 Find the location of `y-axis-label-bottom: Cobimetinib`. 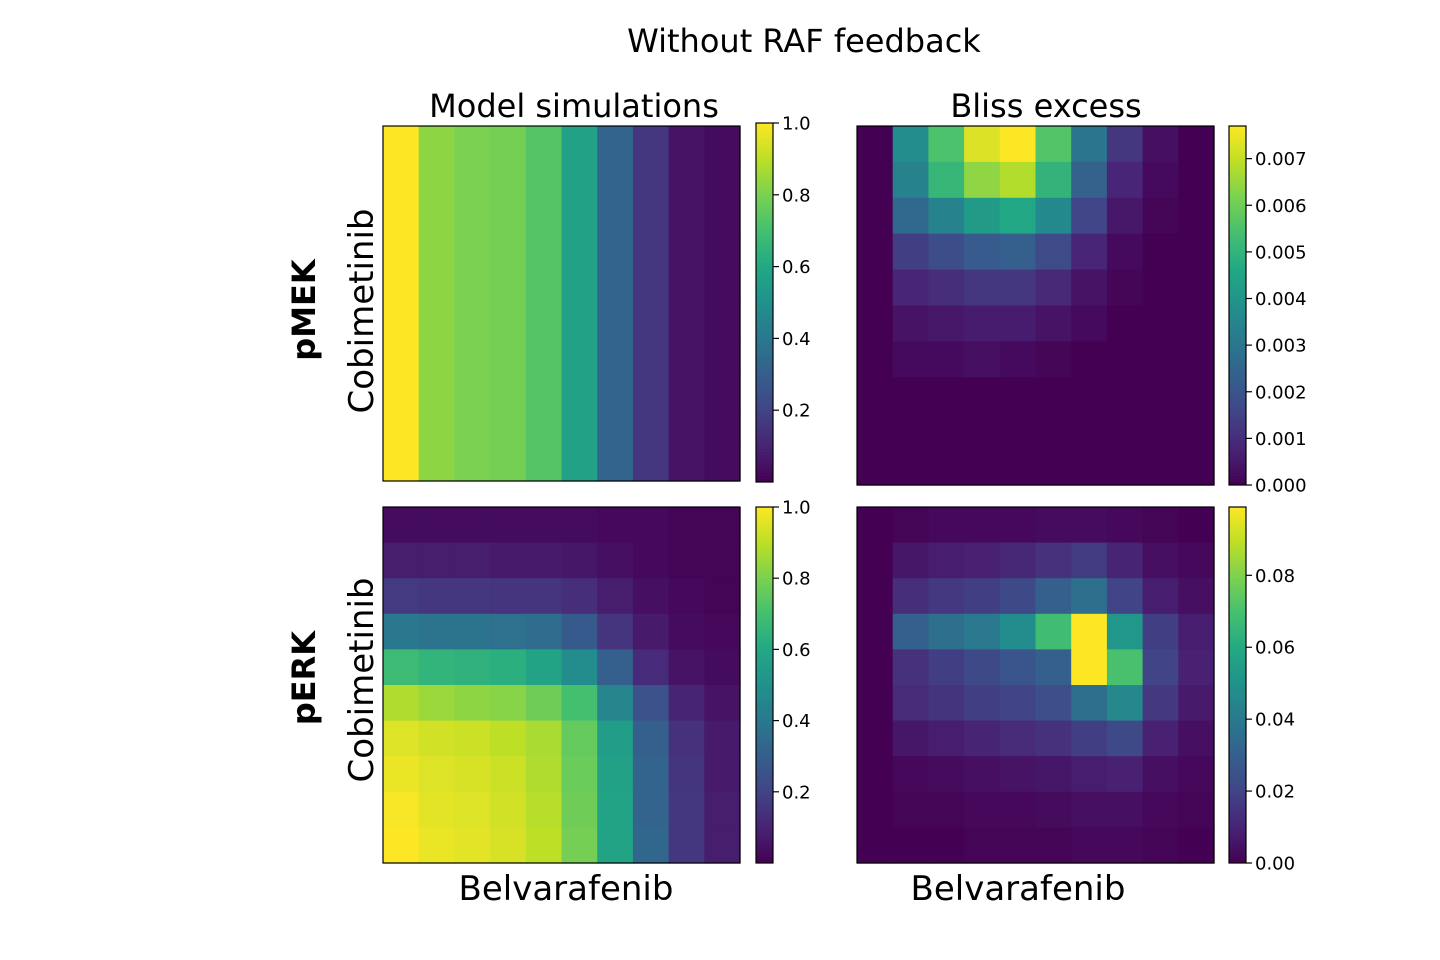

y-axis-label-bottom: Cobimetinib is located at coordinates (362, 680).